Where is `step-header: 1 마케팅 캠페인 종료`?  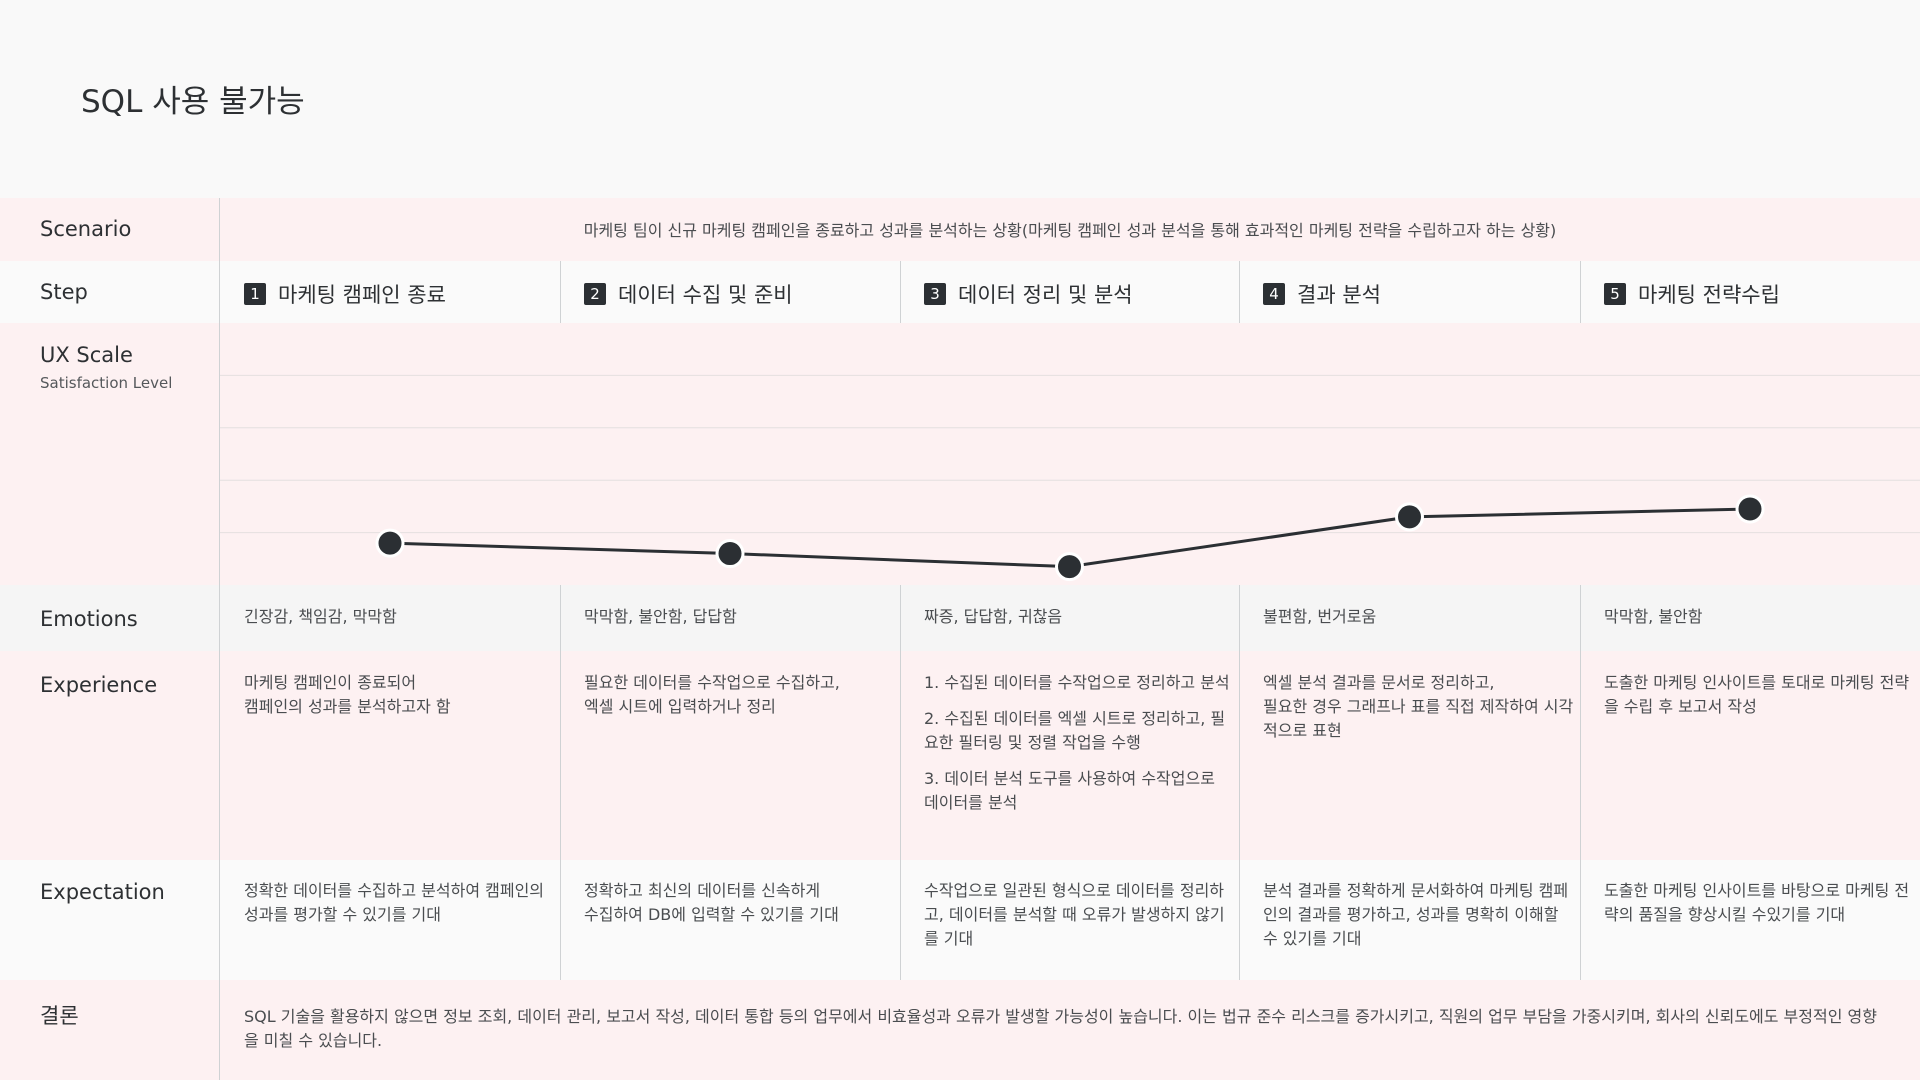 step-header: 1 마케팅 캠페인 종료 is located at coordinates (345, 294).